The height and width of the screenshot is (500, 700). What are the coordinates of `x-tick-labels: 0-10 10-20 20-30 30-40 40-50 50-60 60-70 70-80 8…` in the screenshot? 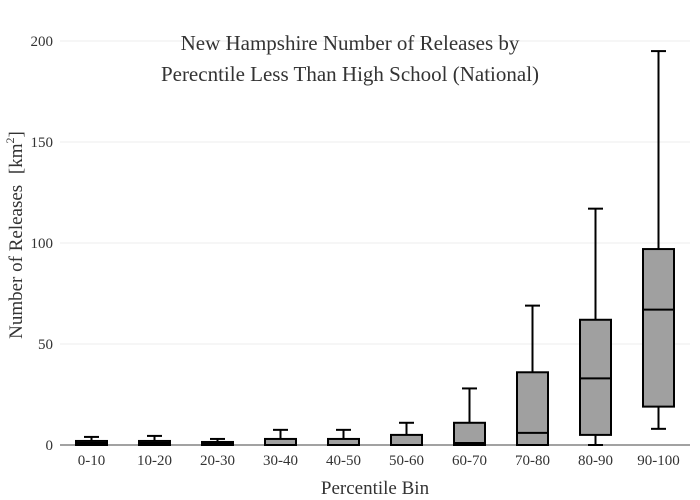 It's located at (379, 461).